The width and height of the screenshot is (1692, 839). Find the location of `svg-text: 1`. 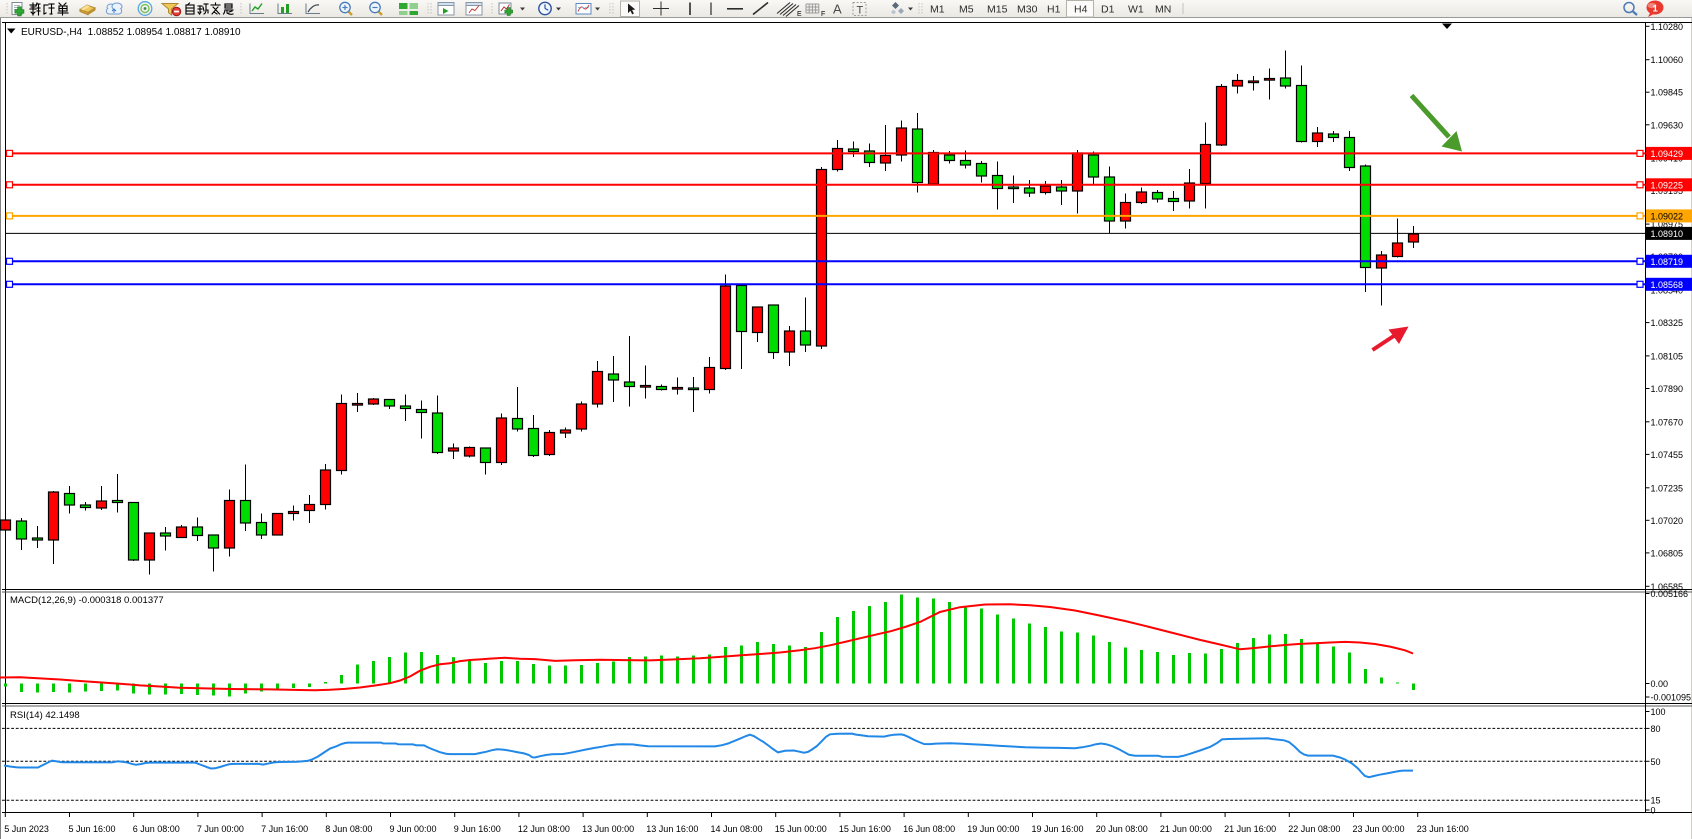

svg-text: 1 is located at coordinates (1656, 9).